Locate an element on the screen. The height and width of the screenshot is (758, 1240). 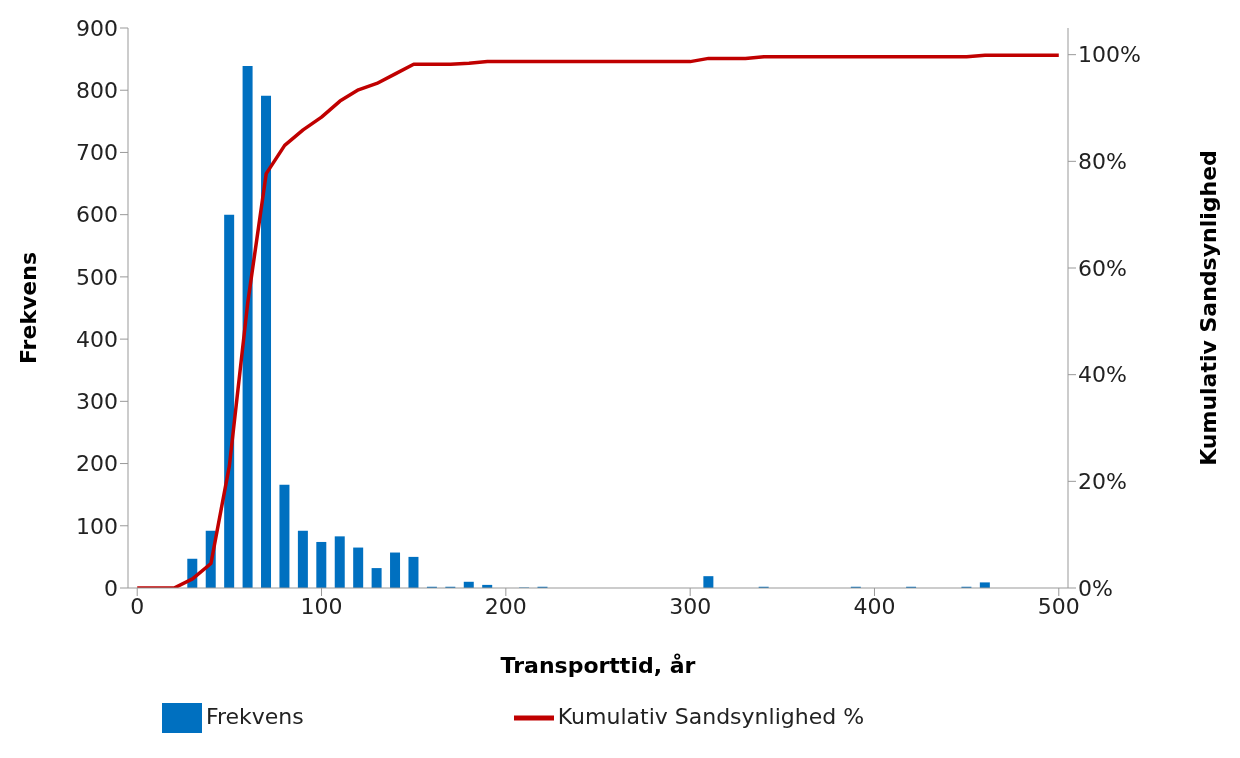
y-tick-label: 200 is located at coordinates (97, 464).